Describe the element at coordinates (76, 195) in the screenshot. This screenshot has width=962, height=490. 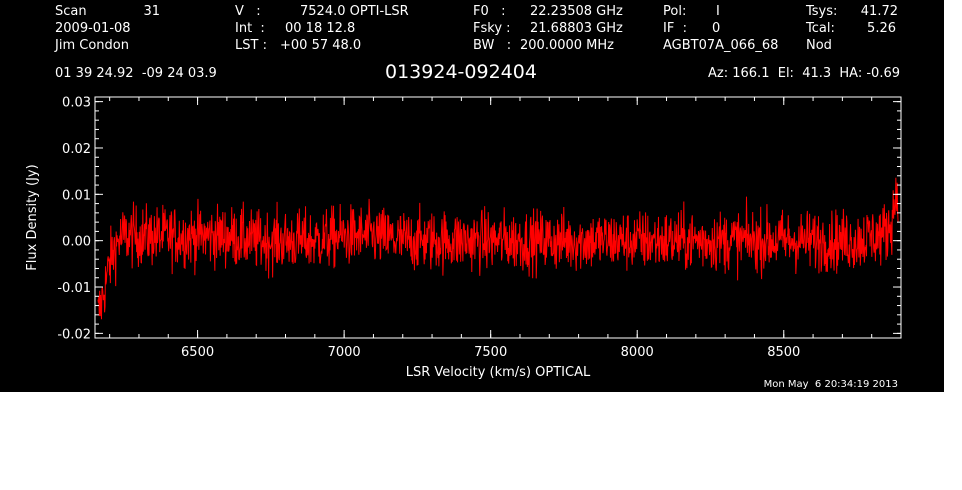
I see `y-tick-label: 0.01` at that location.